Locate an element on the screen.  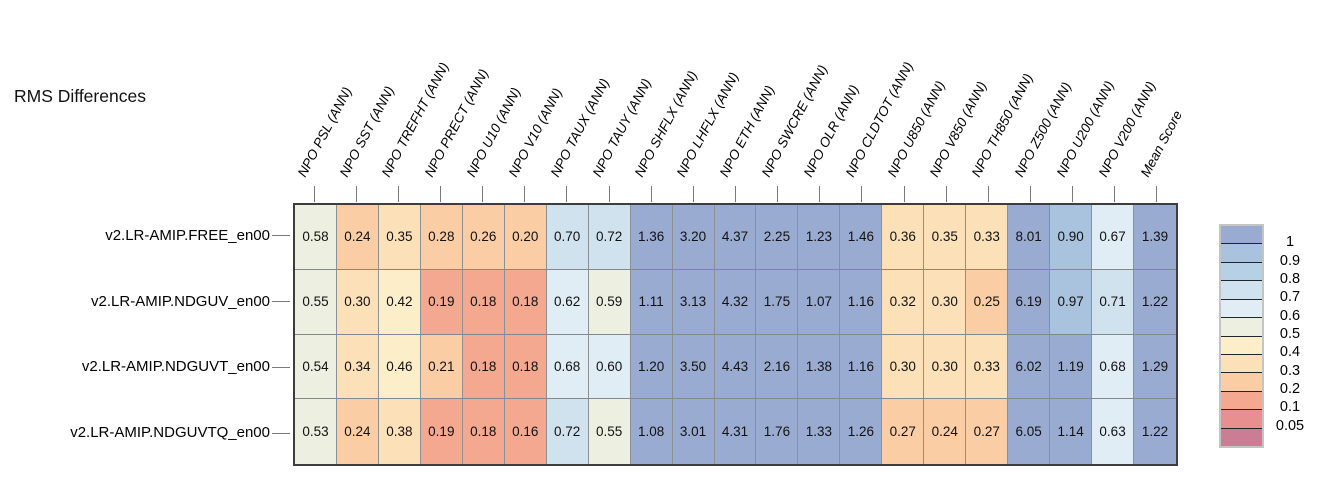
colorbar is located at coordinates (1241, 336).